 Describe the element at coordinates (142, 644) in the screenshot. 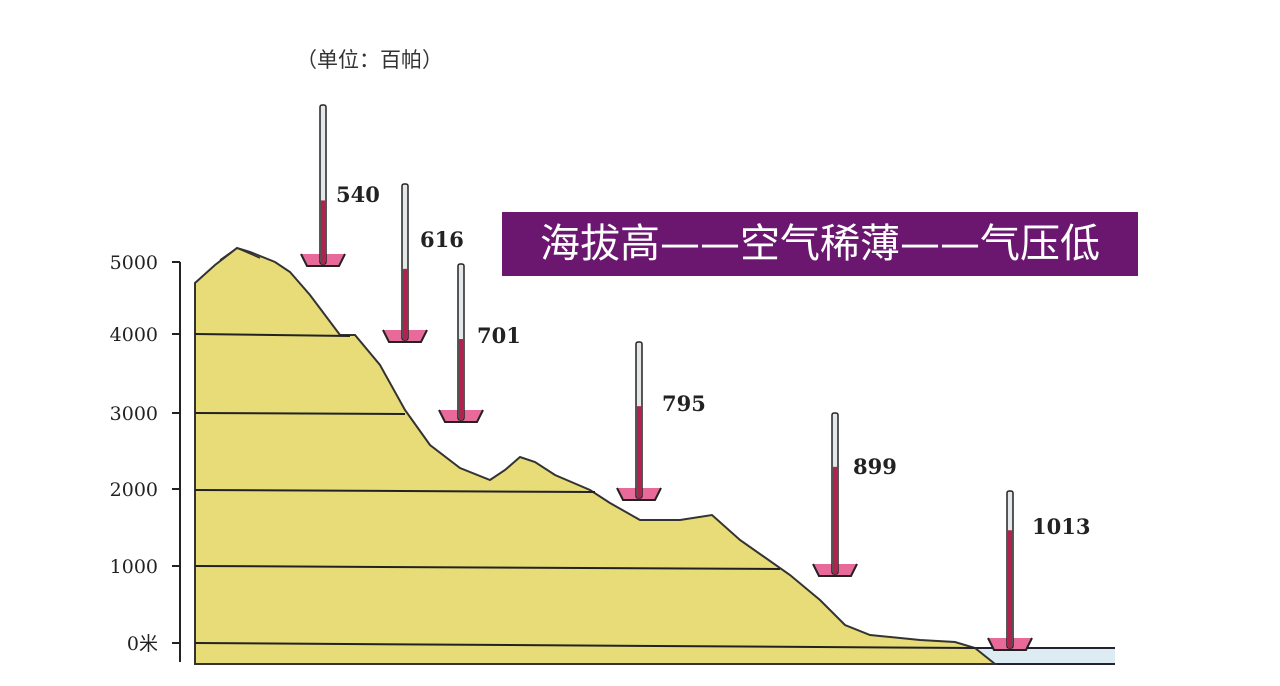

I see `tick-0: 0米` at that location.